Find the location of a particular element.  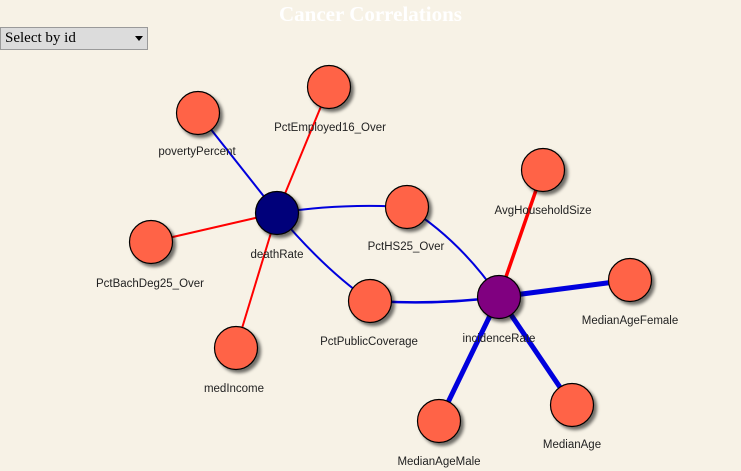

node-MedianAge is located at coordinates (572, 405).